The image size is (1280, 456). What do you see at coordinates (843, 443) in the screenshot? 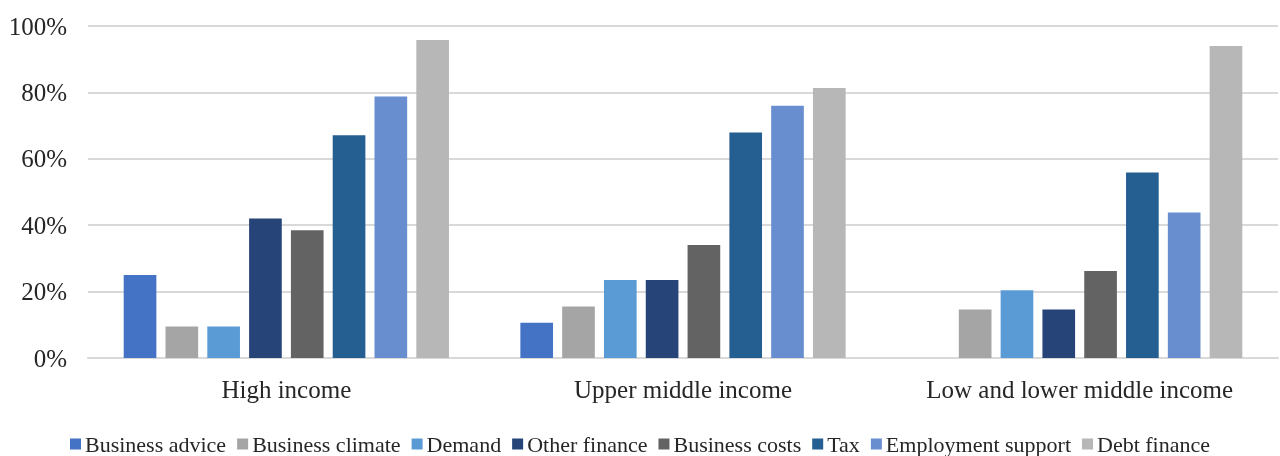
I see `legend-label: Tax` at bounding box center [843, 443].